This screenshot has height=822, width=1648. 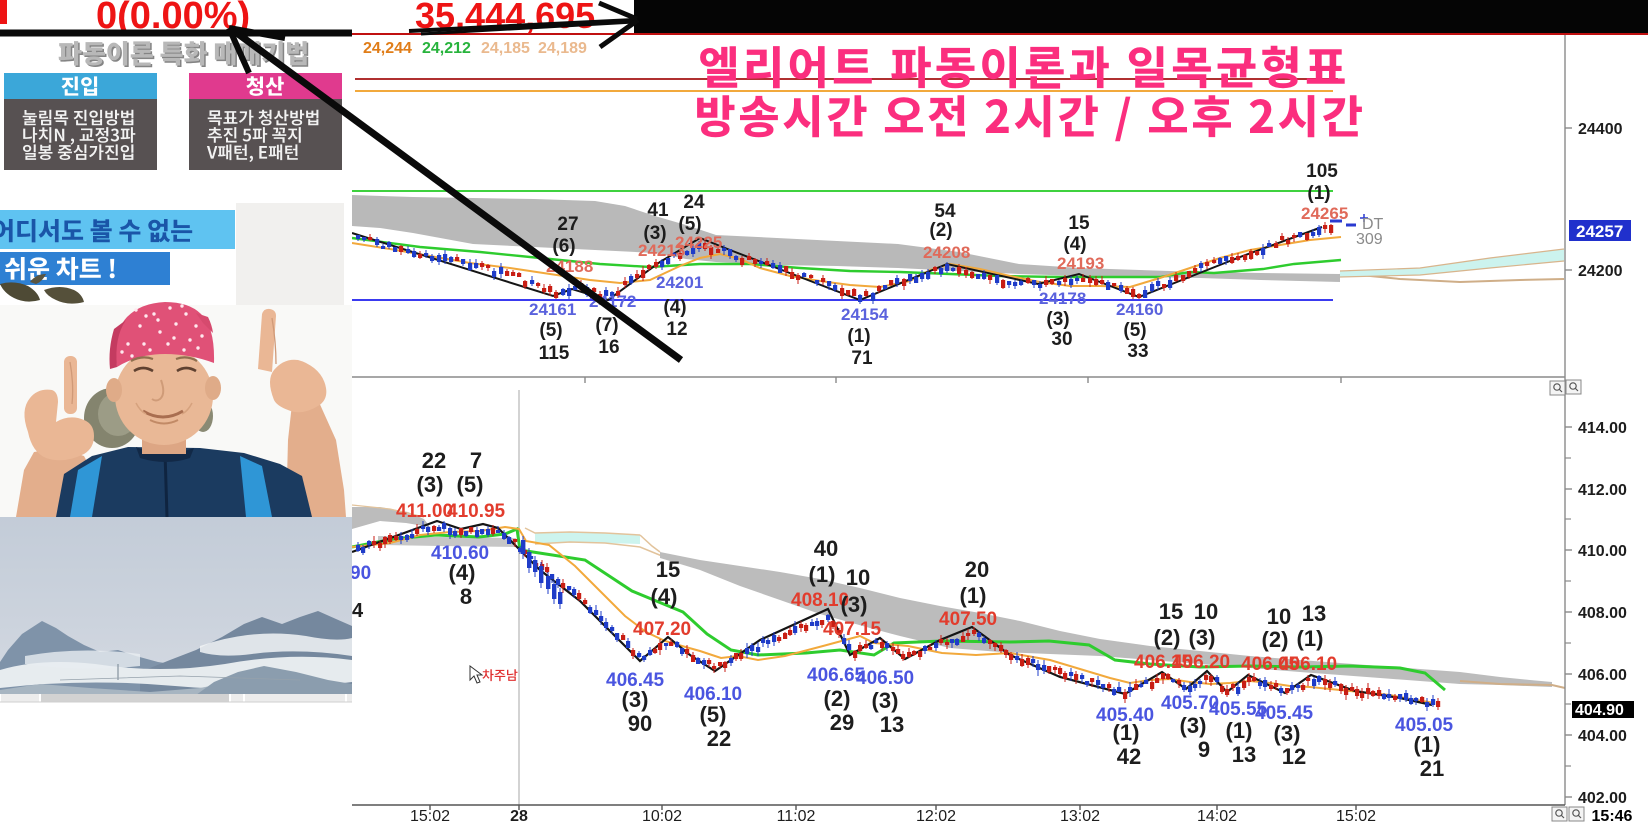 What do you see at coordinates (1270, 664) in the screenshot?
I see `svg-text: 406.05` at bounding box center [1270, 664].